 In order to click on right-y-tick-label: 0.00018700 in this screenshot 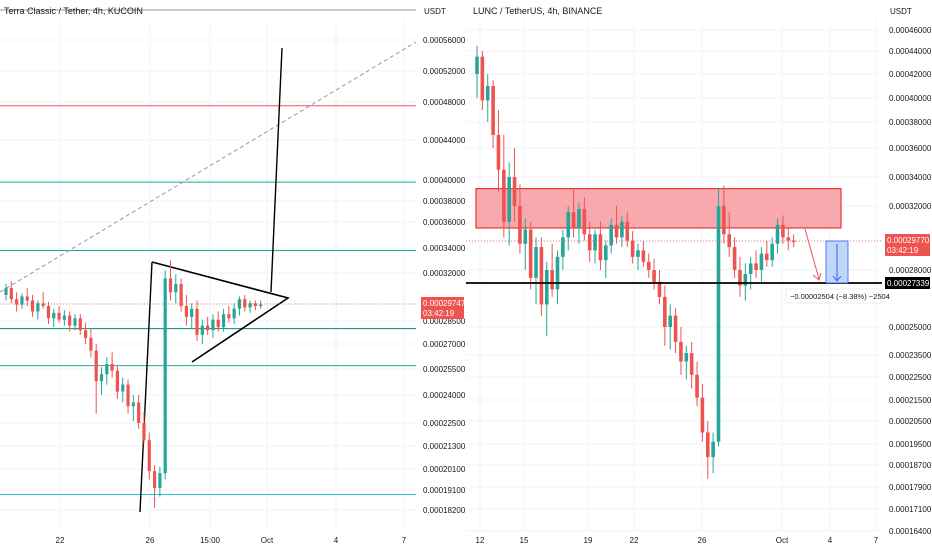, I will do `click(910, 465)`.